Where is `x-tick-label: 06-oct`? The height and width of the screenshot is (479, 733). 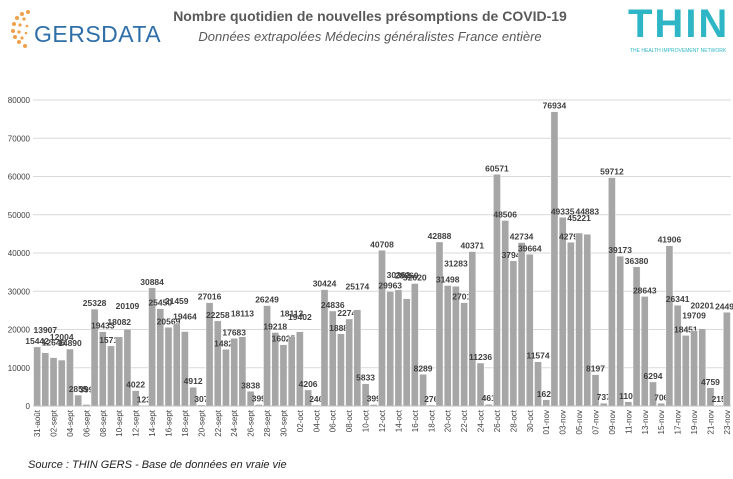
x-tick-label: 06-oct is located at coordinates (333, 420).